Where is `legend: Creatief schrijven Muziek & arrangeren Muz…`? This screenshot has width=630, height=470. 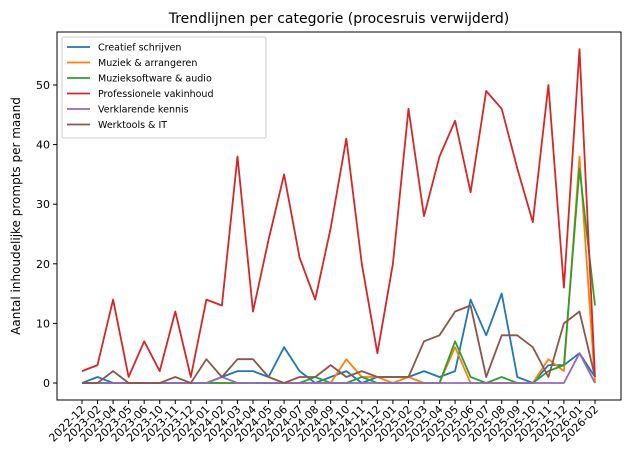
legend: Creatief schrijven Muziek & arrangeren Muz… is located at coordinates (164, 87).